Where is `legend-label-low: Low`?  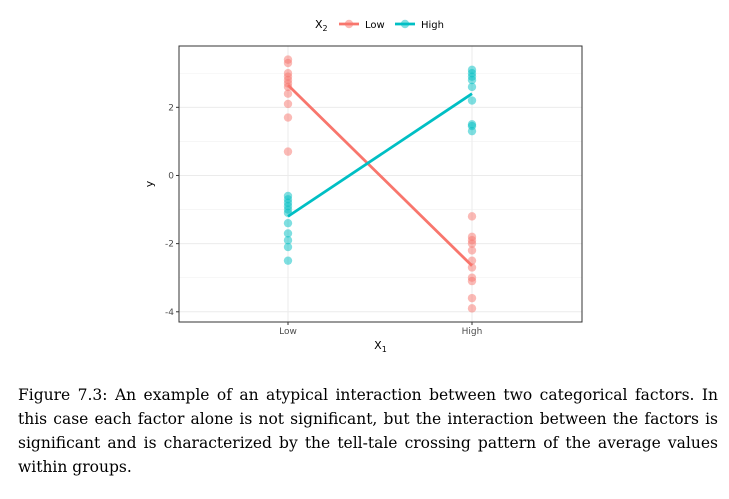 legend-label-low: Low is located at coordinates (375, 25).